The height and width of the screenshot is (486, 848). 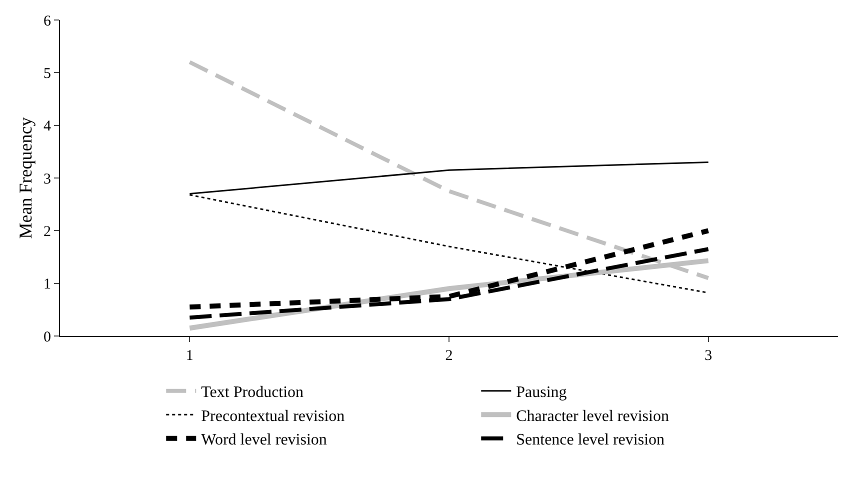 I want to click on y-axis-title: Mean Frequency, so click(x=26, y=178).